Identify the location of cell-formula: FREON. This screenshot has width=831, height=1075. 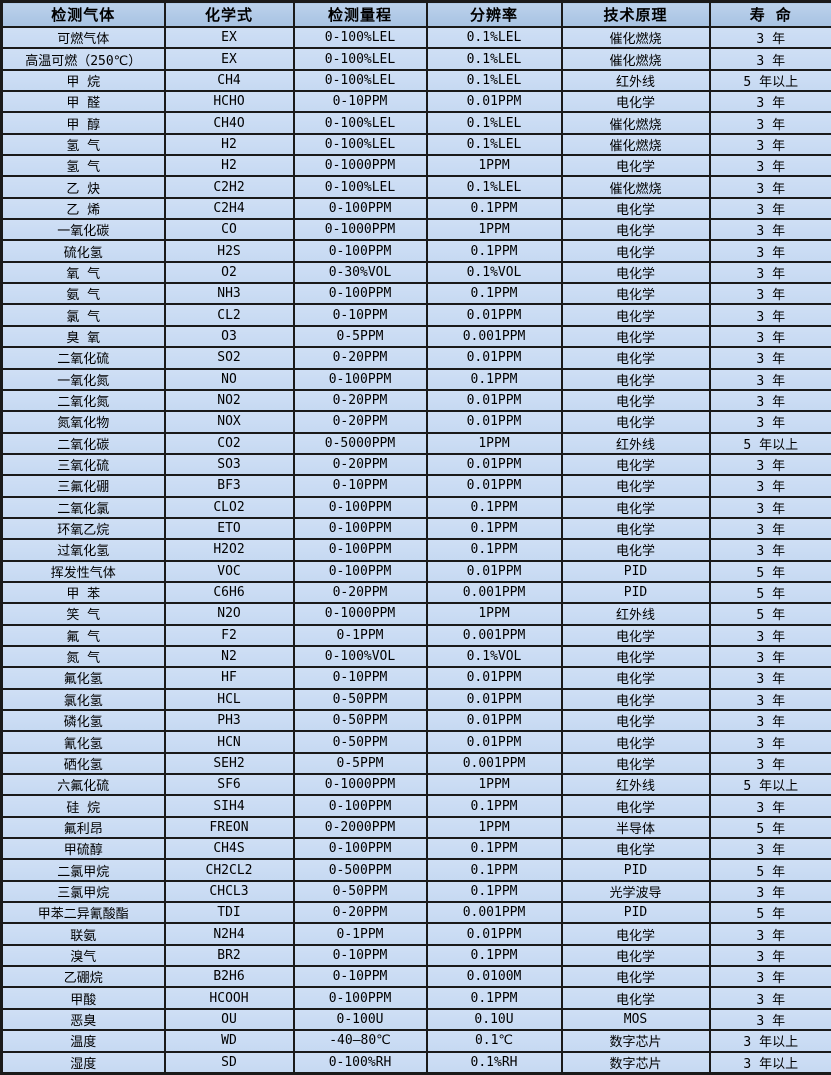
(229, 827).